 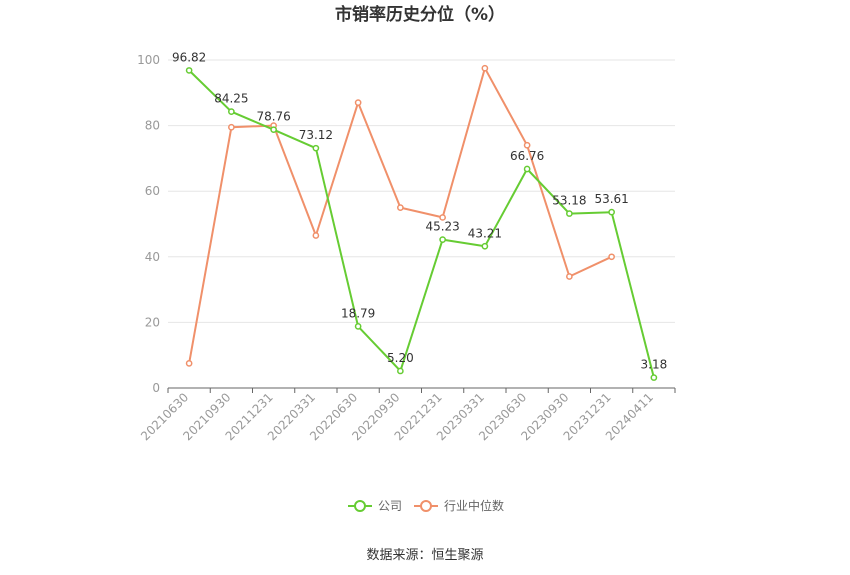 I want to click on legend-item-company: 公司, so click(x=375, y=506).